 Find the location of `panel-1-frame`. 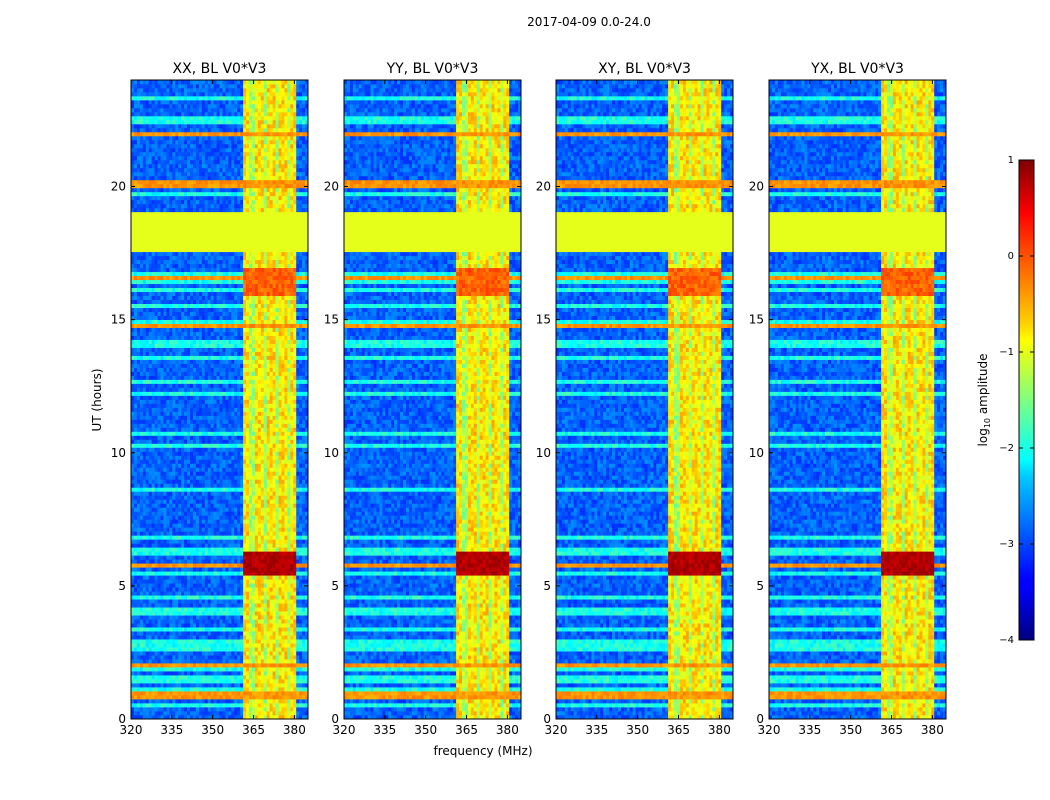

panel-1-frame is located at coordinates (219, 399).